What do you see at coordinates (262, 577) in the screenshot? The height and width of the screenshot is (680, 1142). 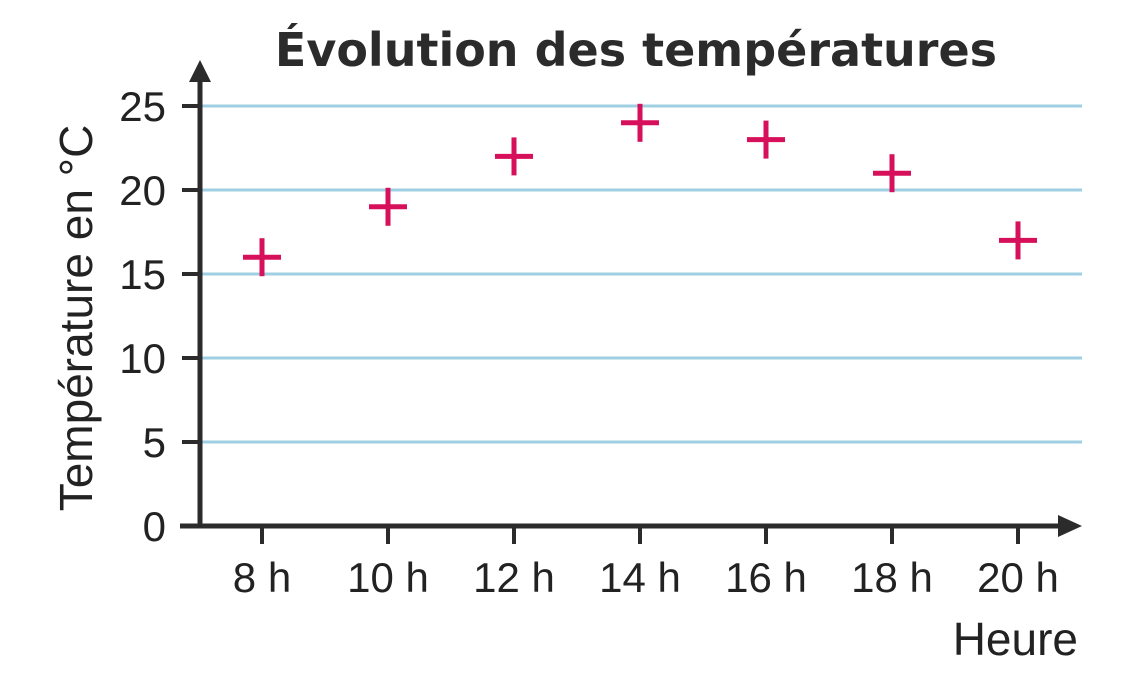 I see `x-tick-label-0: 8 h` at bounding box center [262, 577].